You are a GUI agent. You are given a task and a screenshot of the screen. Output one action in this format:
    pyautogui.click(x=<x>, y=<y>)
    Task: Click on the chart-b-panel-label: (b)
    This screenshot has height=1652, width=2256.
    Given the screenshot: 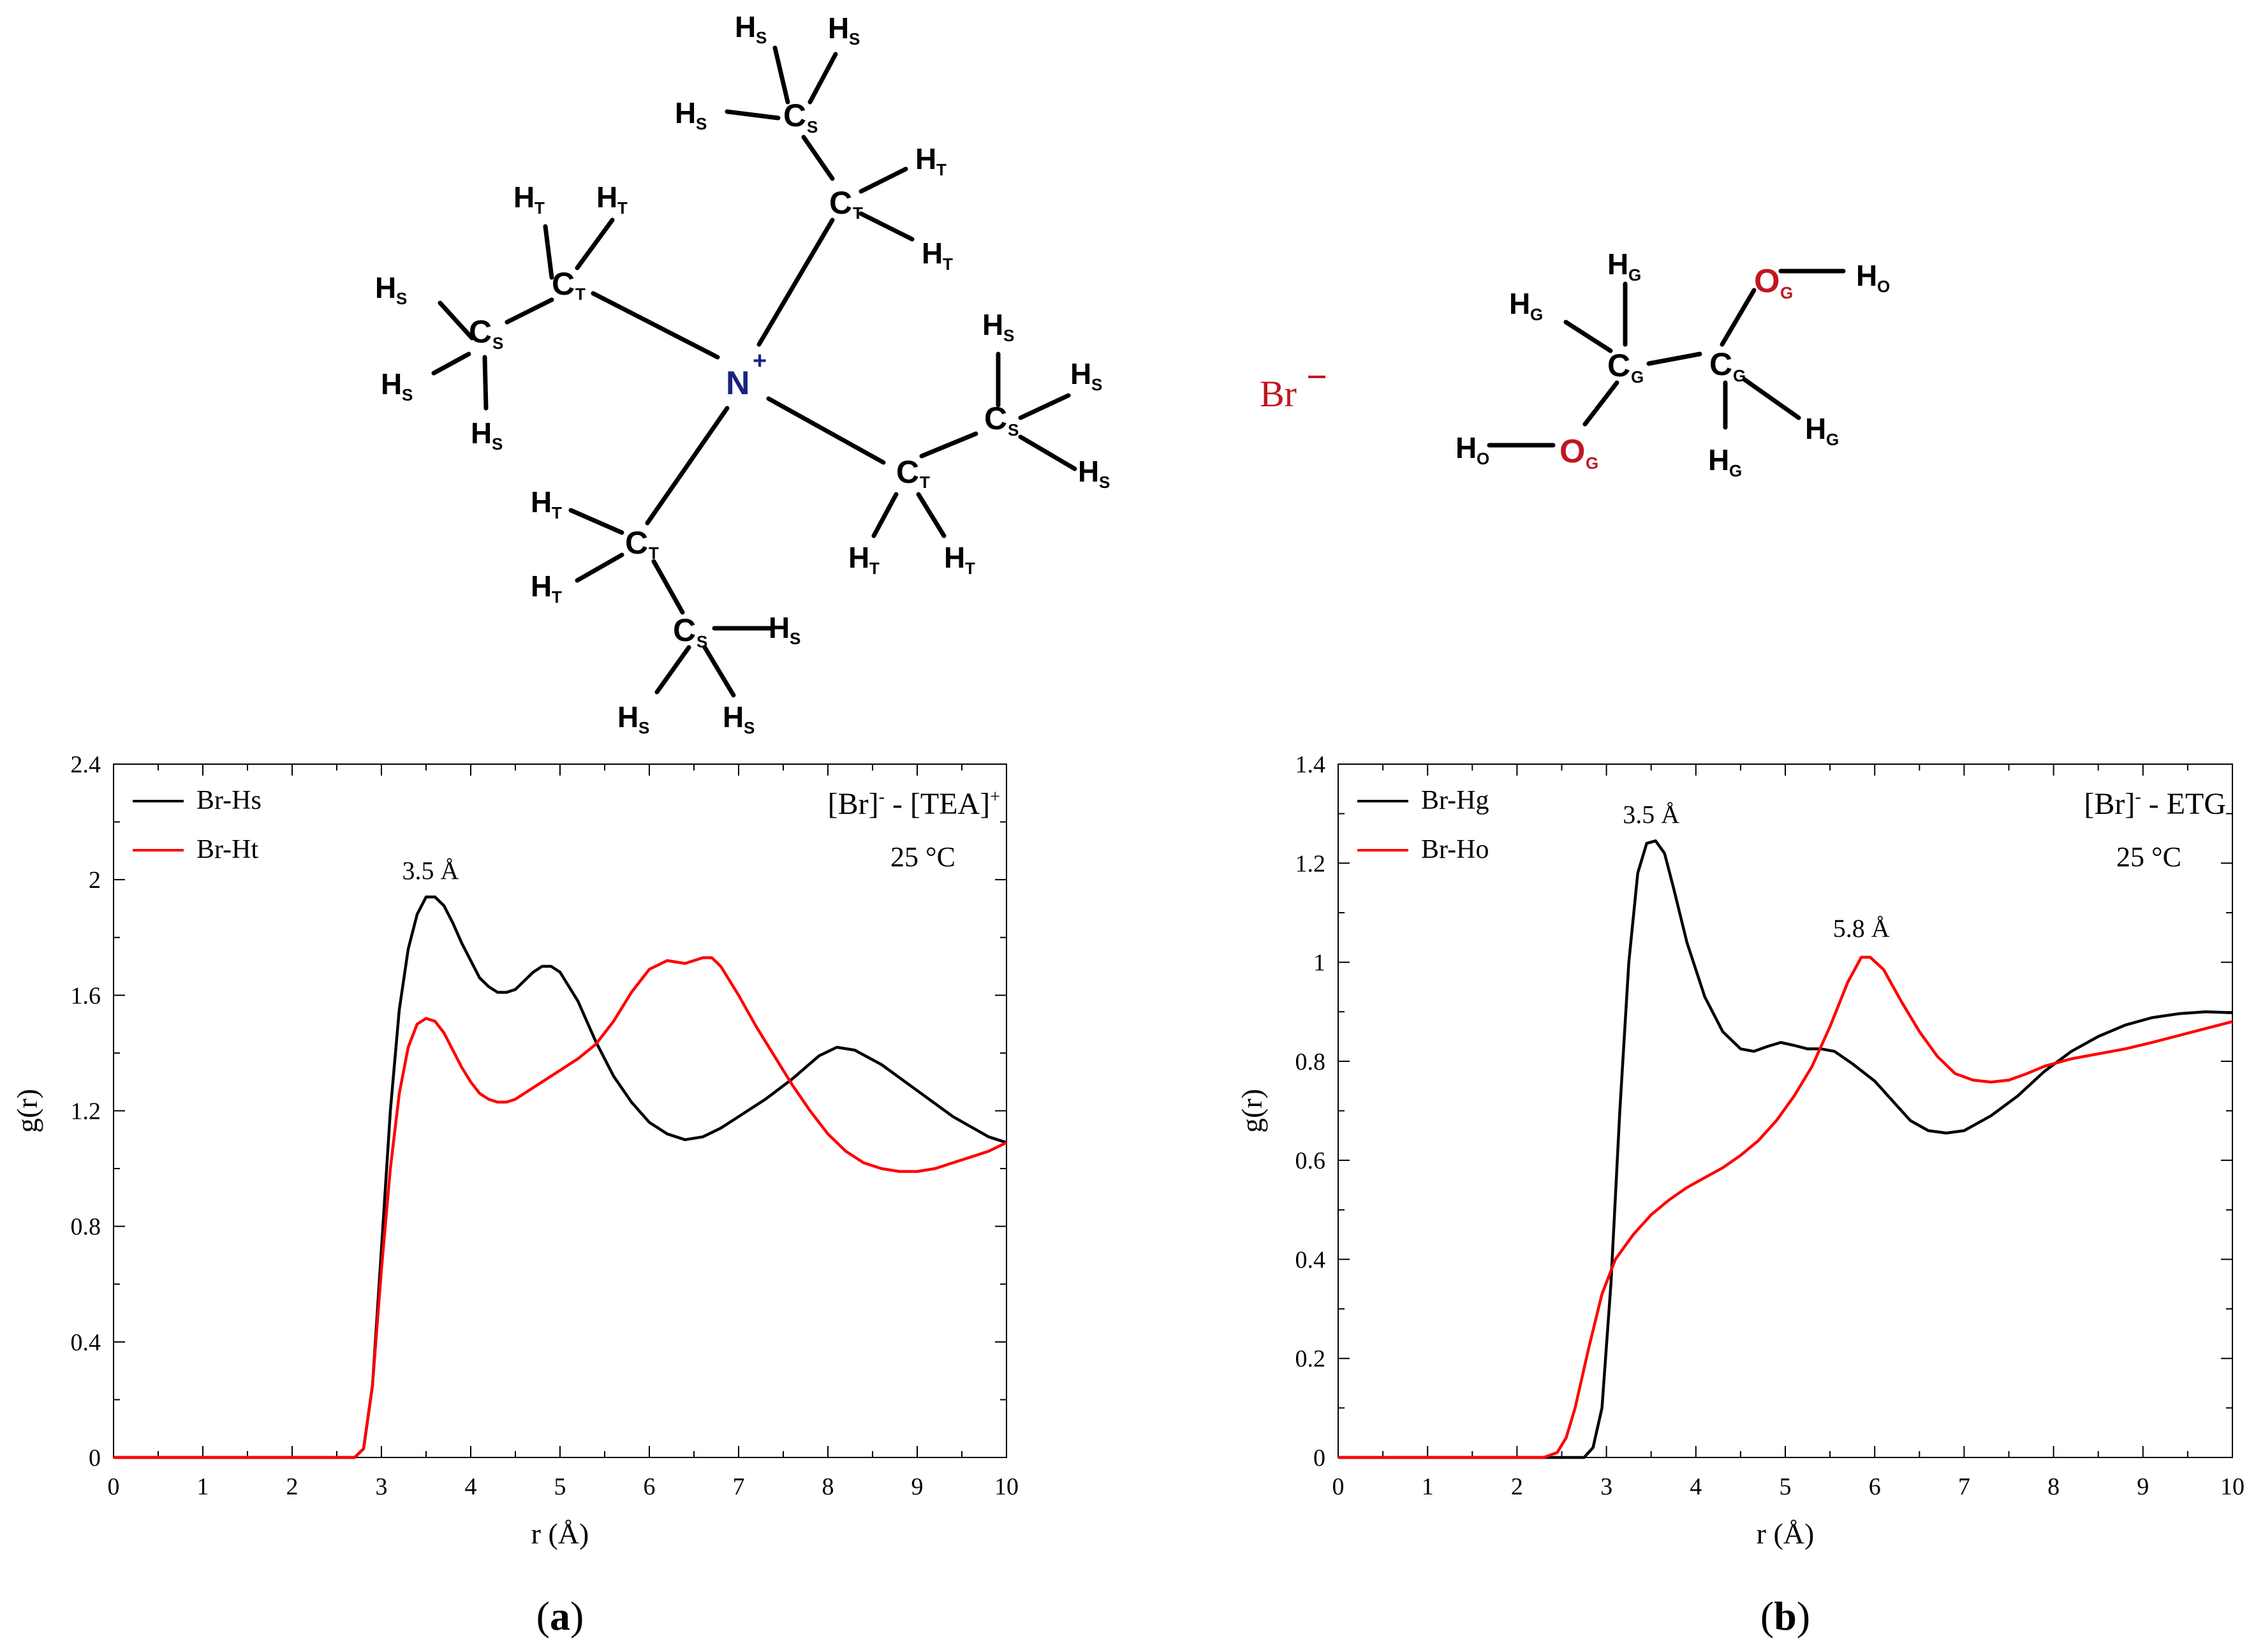 What is the action you would take?
    pyautogui.click(x=1785, y=1616)
    